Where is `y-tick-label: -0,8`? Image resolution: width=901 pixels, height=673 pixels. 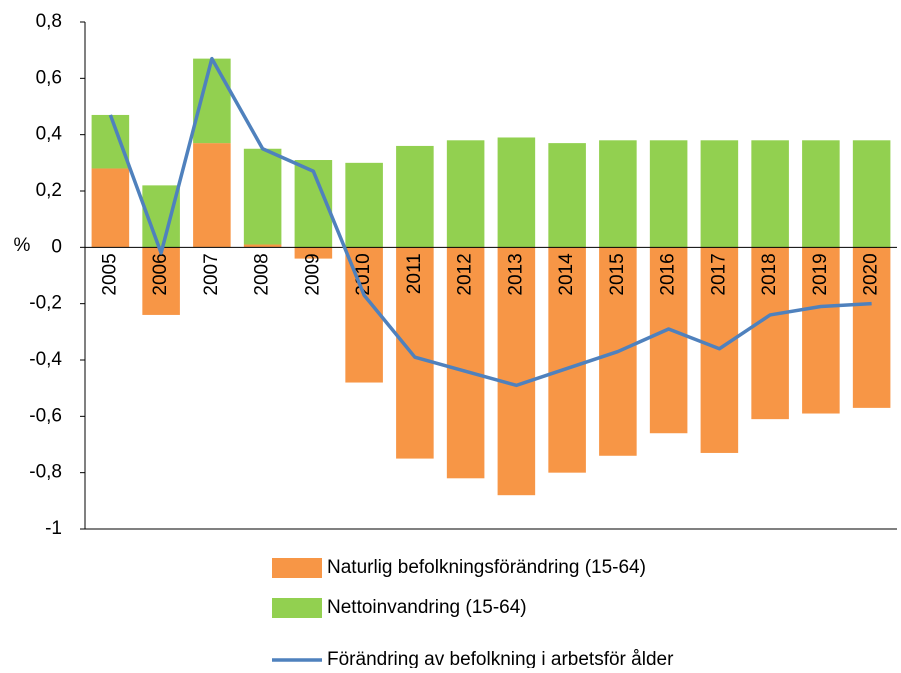 y-tick-label: -0,8 is located at coordinates (45, 472).